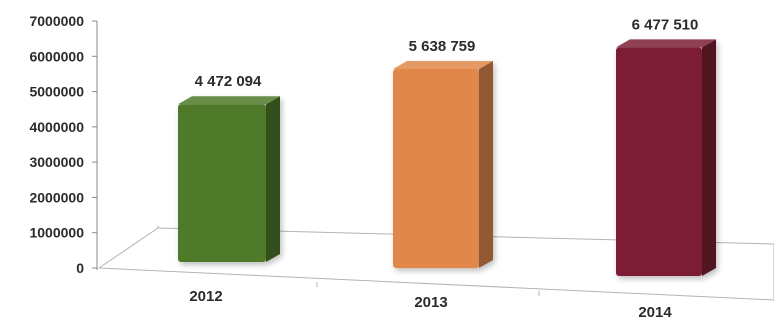  What do you see at coordinates (442, 46) in the screenshot?
I see `data-label: 5 638 759` at bounding box center [442, 46].